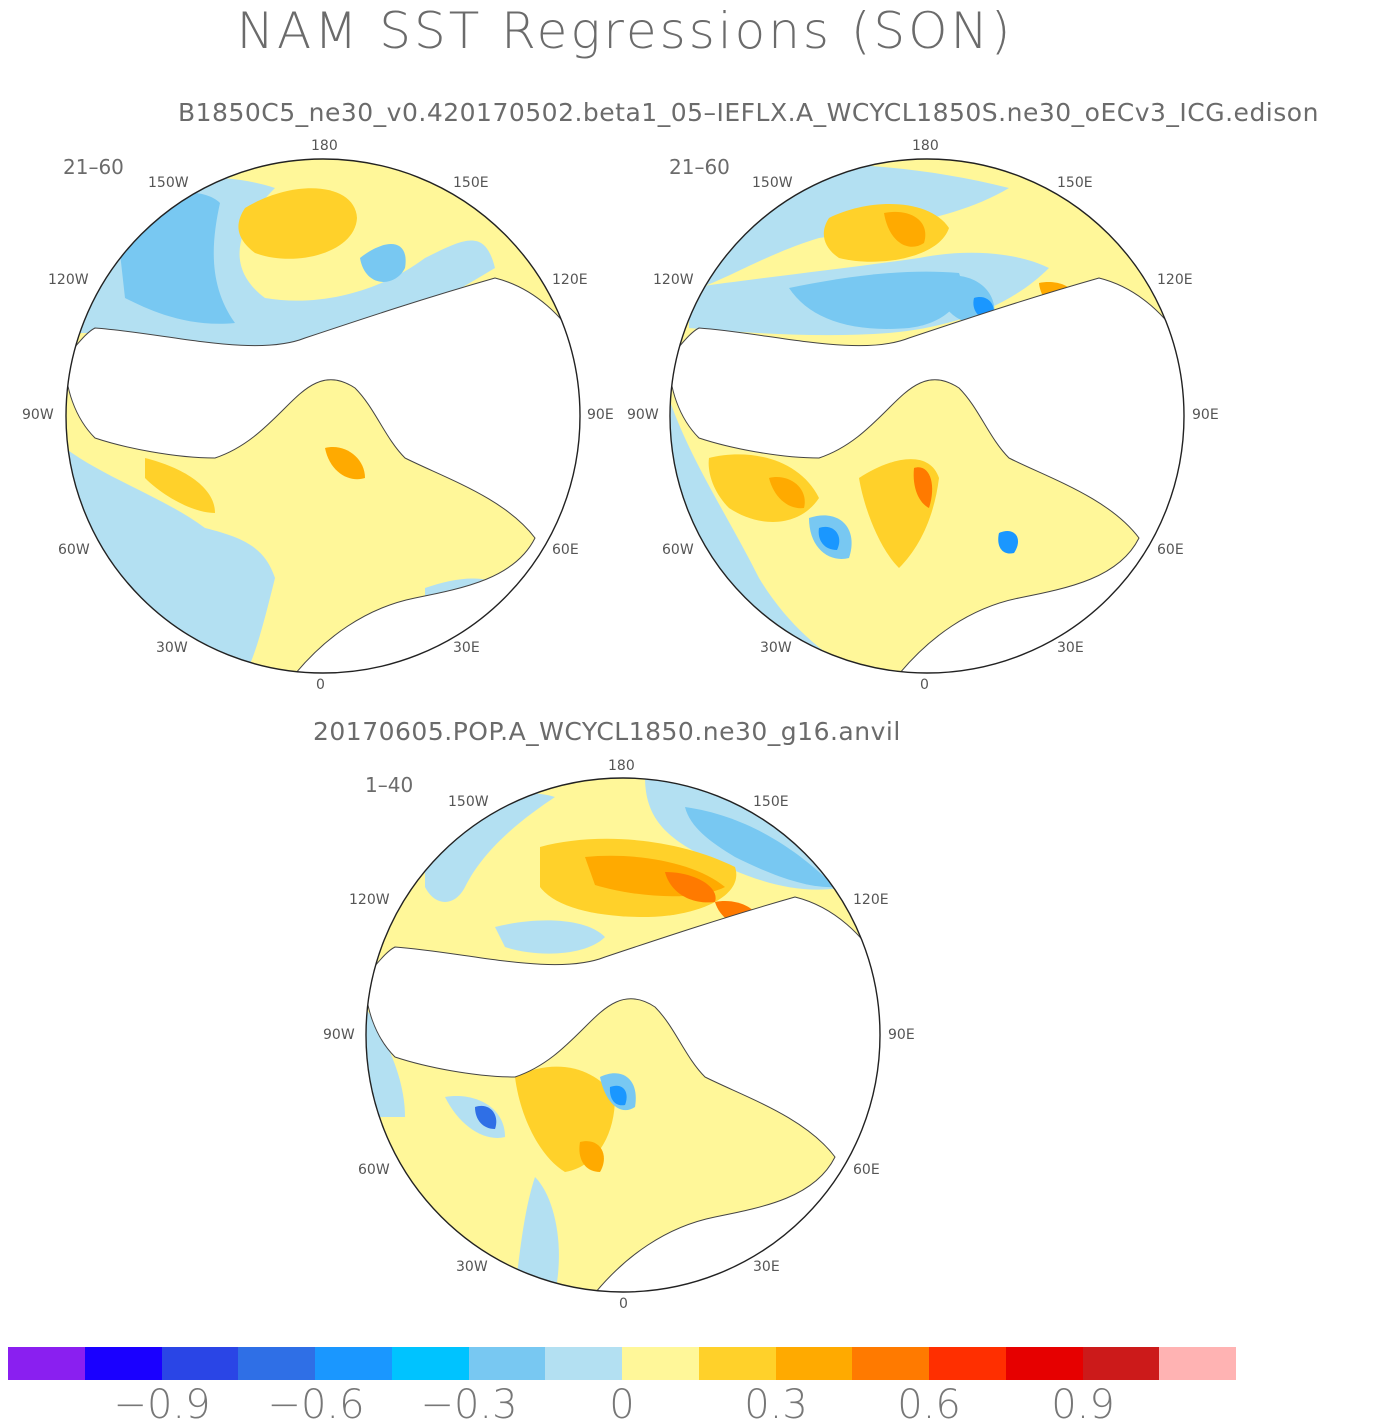 The image size is (1394, 1428). I want to click on colorbar-tick: 0.9, so click(1083, 1405).